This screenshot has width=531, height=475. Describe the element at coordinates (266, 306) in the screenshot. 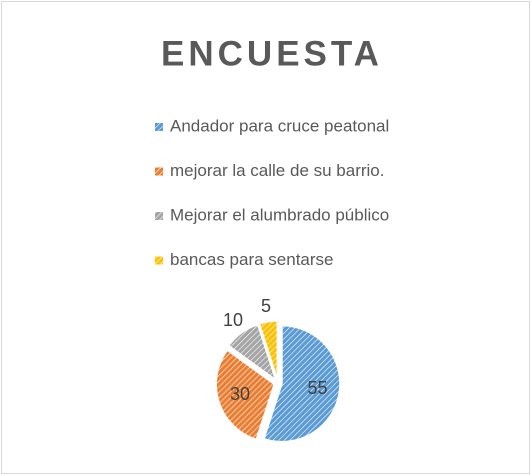

I see `data-label: 5` at that location.